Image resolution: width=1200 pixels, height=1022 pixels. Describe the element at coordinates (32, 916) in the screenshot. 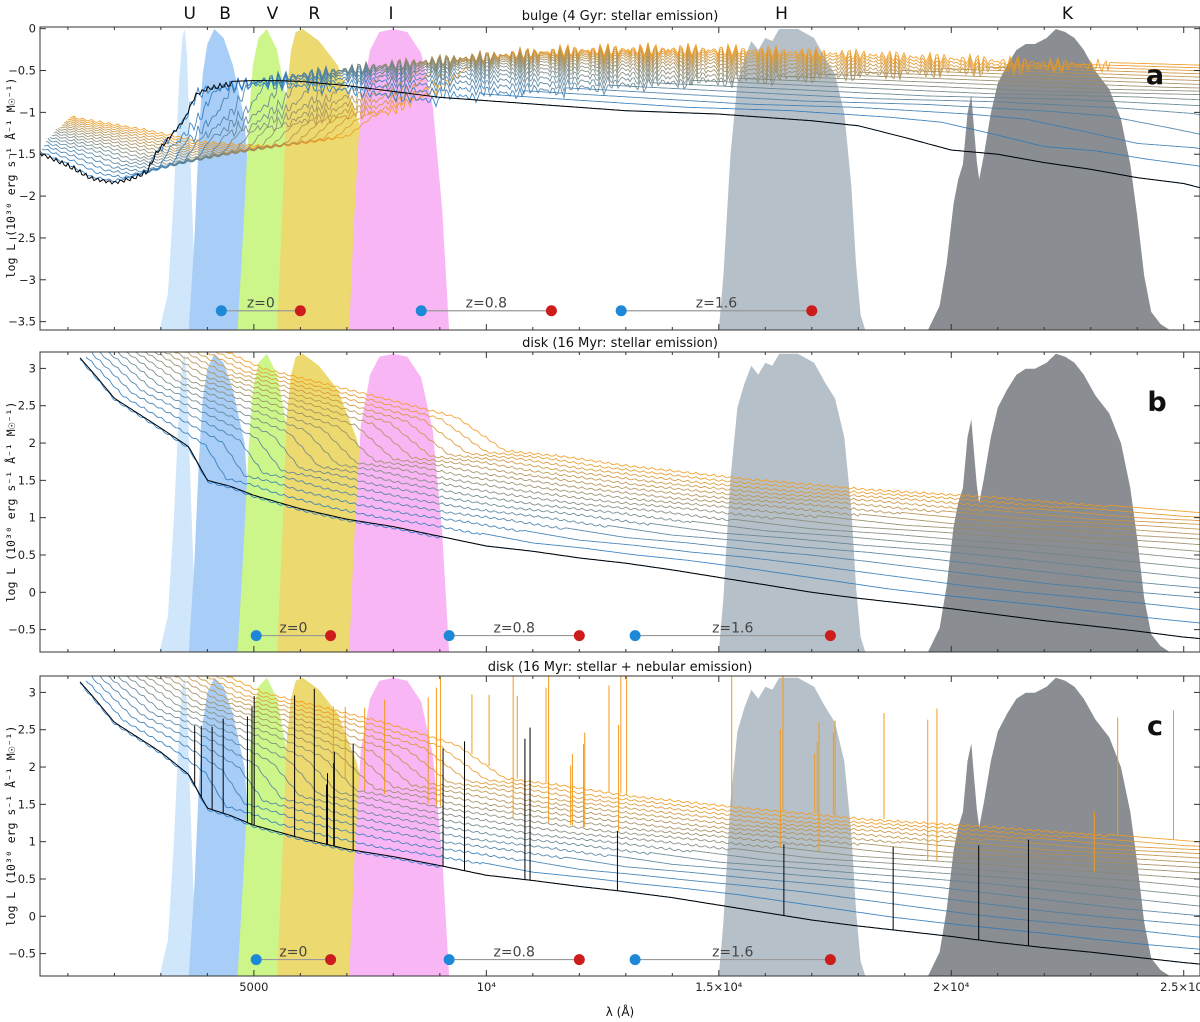

I see `y-tick-label: 0` at that location.